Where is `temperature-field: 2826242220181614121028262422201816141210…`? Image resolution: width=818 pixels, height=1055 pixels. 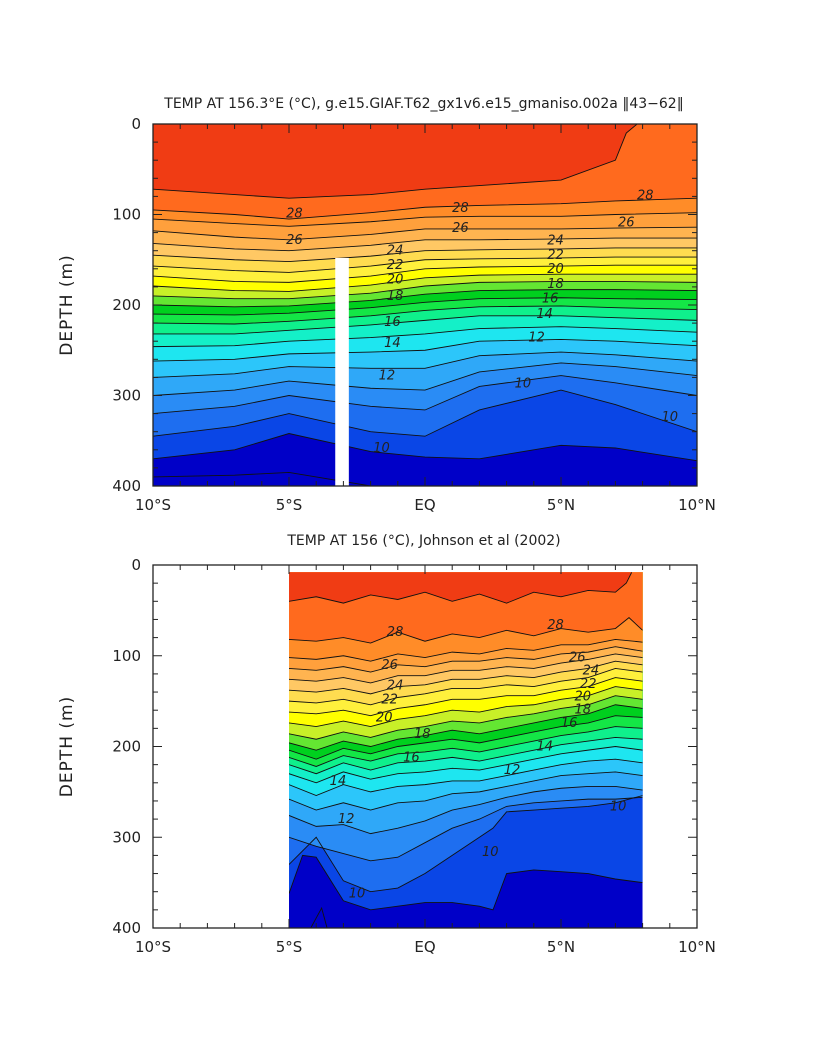 temperature-field: 2826242220181614121028262422201816141210… is located at coordinates (466, 750).